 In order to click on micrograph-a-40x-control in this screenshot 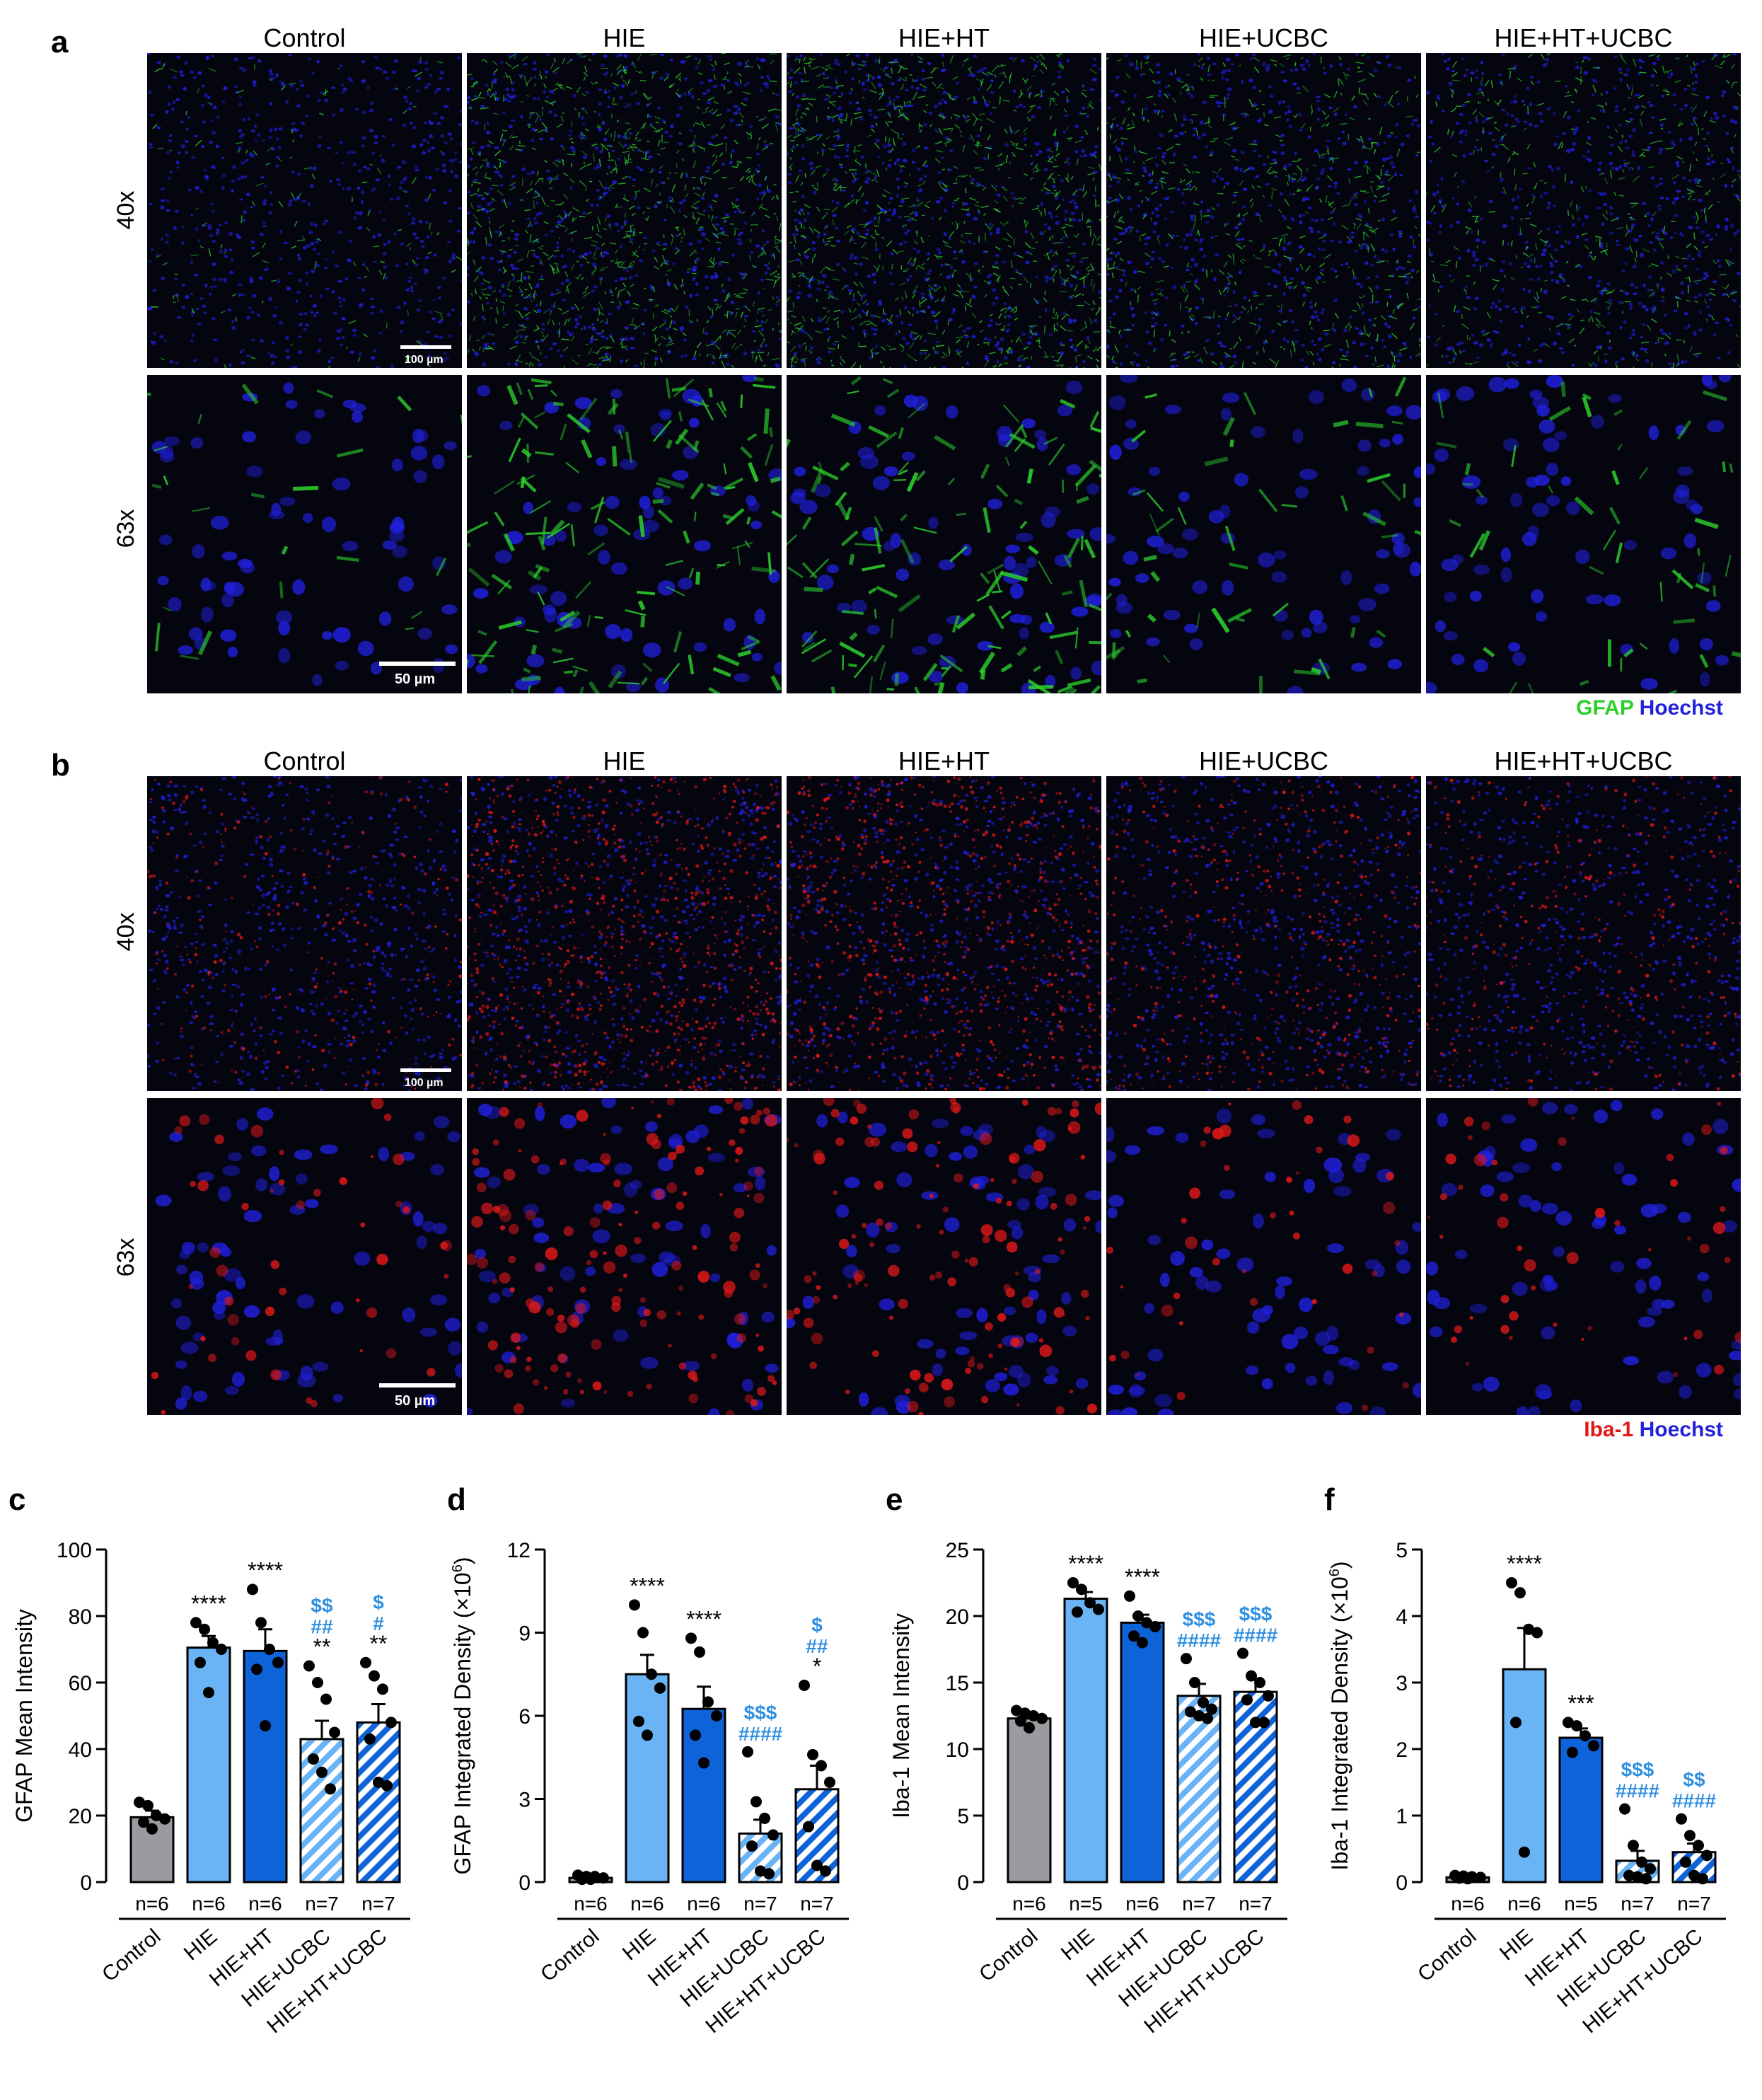, I will do `click(304, 210)`.